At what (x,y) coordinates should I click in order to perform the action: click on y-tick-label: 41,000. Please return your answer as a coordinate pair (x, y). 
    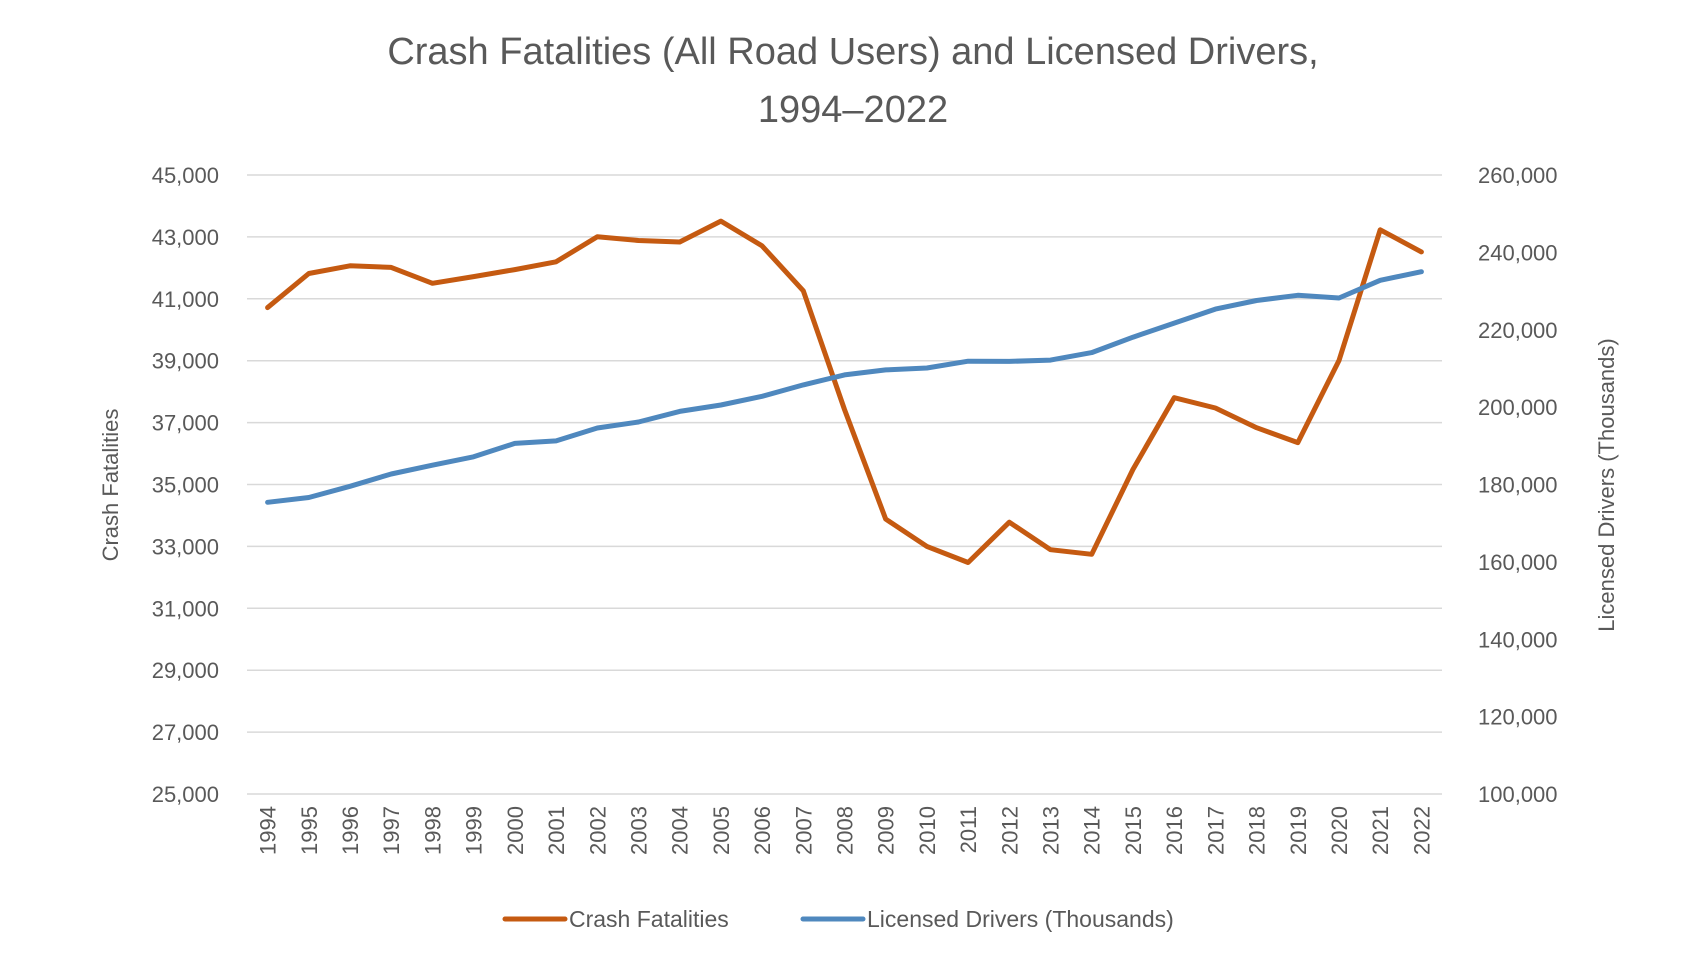
    Looking at the image, I should click on (185, 299).